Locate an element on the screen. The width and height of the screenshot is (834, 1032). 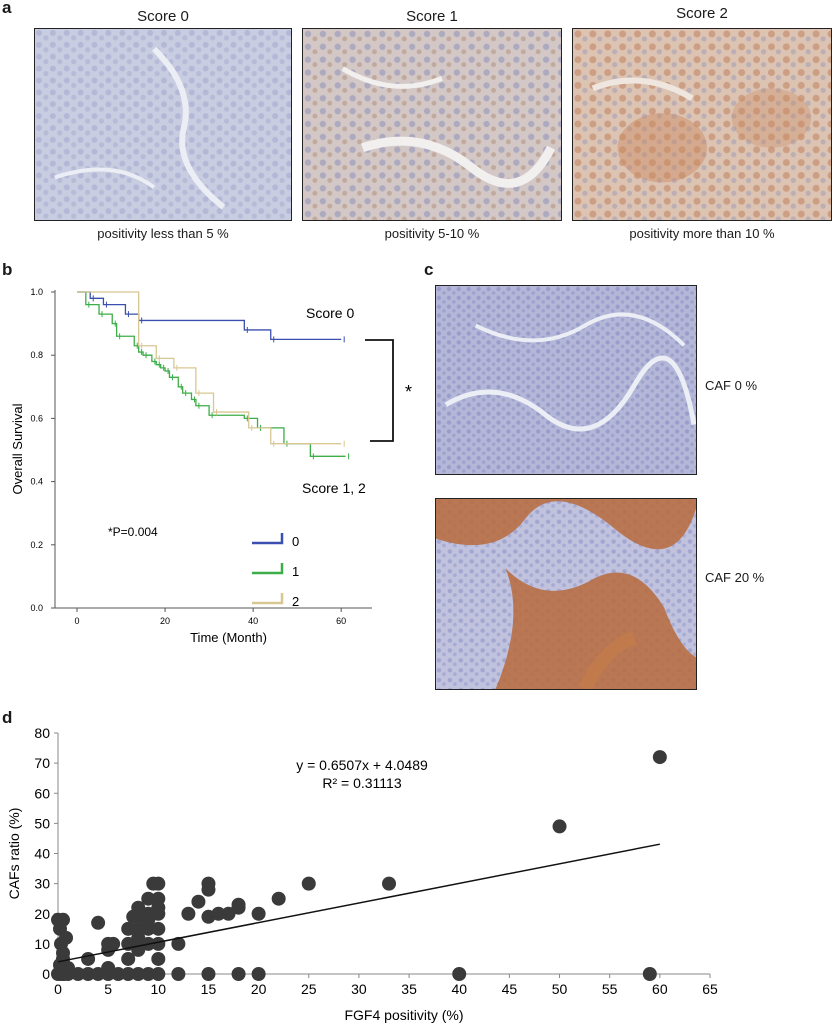
x-tick-label: 30 is located at coordinates (359, 989).